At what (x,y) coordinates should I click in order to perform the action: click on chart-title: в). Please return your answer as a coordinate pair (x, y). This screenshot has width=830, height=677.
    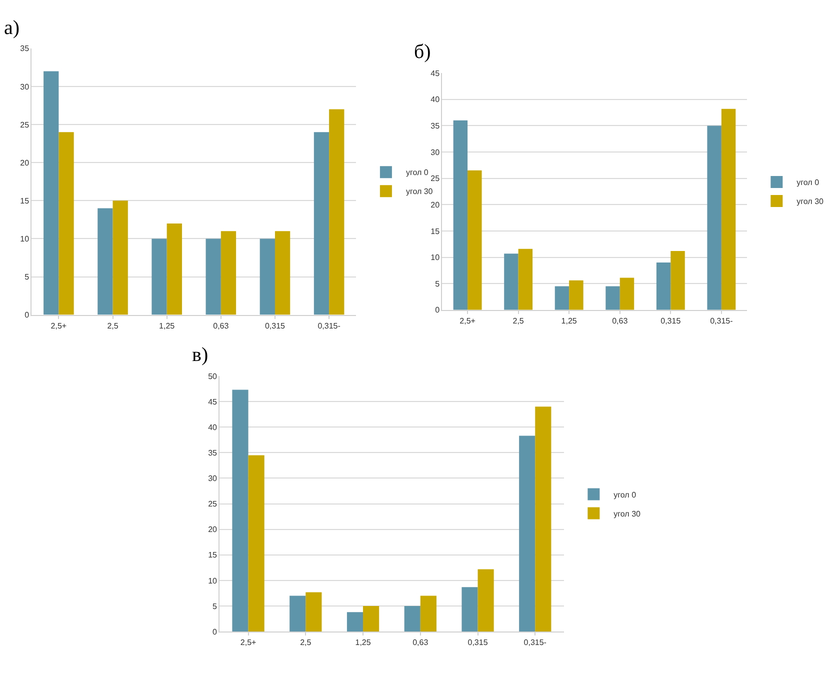
    Looking at the image, I should click on (200, 355).